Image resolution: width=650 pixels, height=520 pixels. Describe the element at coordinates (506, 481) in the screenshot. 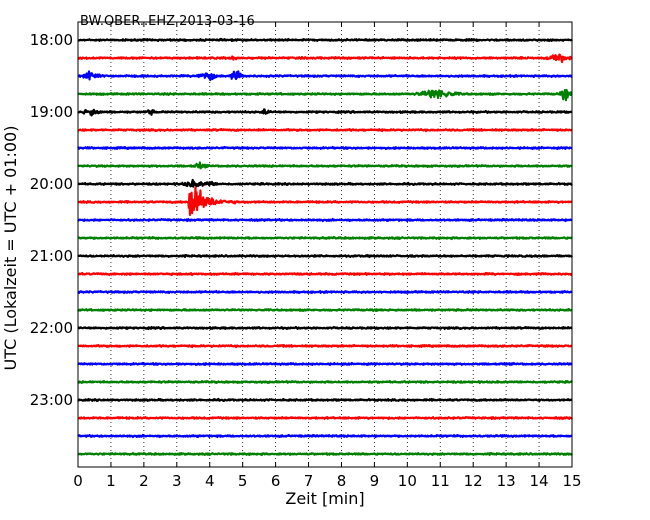

I see `x-tick-label-13: 13` at that location.